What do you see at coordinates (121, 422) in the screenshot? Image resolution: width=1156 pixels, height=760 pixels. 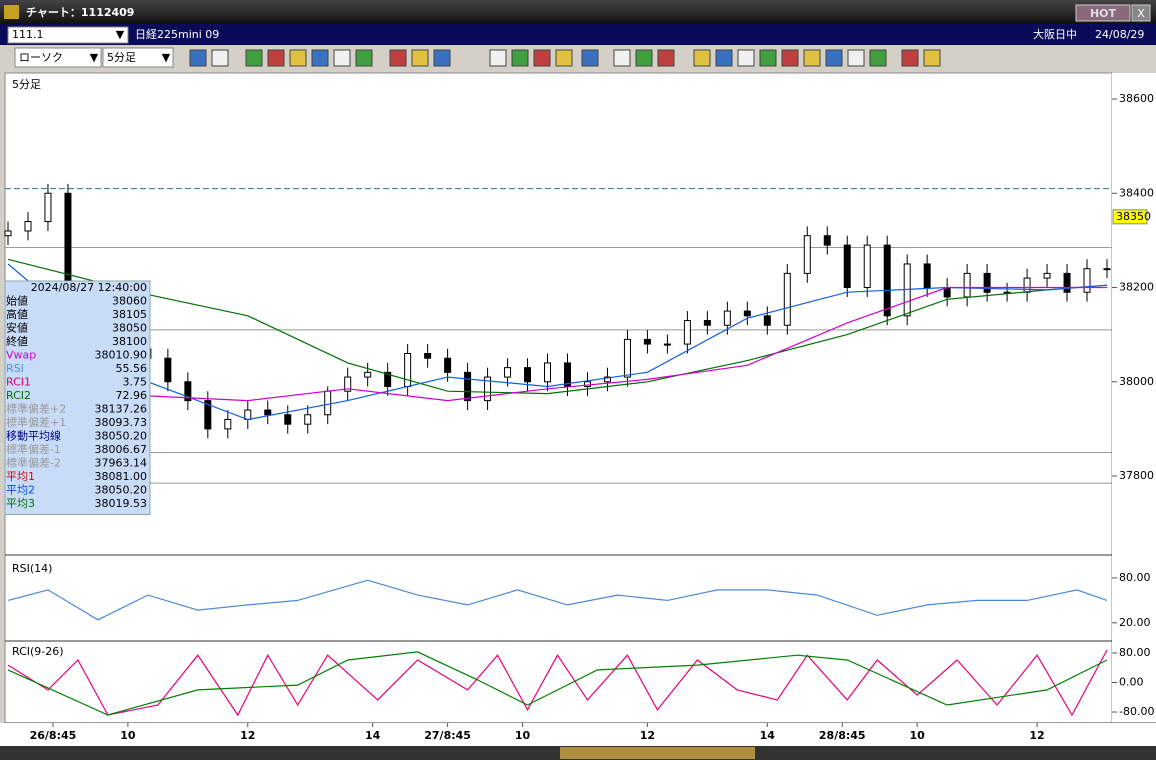 I see `info-value: 38093.73` at bounding box center [121, 422].